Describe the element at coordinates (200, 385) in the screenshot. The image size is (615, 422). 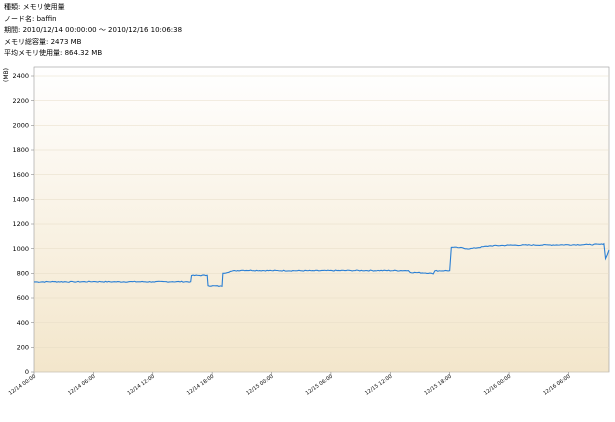
I see `x-tick-label: 12/14 18:00` at that location.